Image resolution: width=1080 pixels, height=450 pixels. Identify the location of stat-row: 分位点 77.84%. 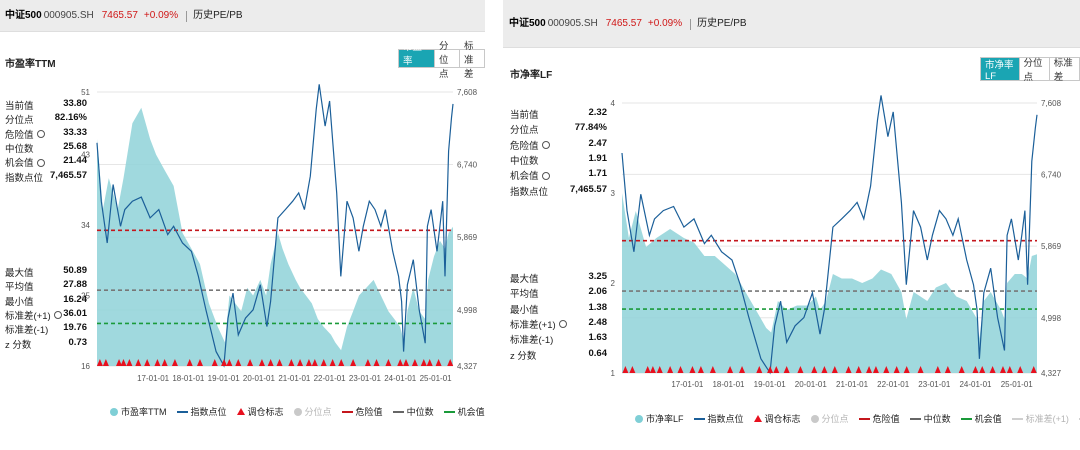
(558, 129).